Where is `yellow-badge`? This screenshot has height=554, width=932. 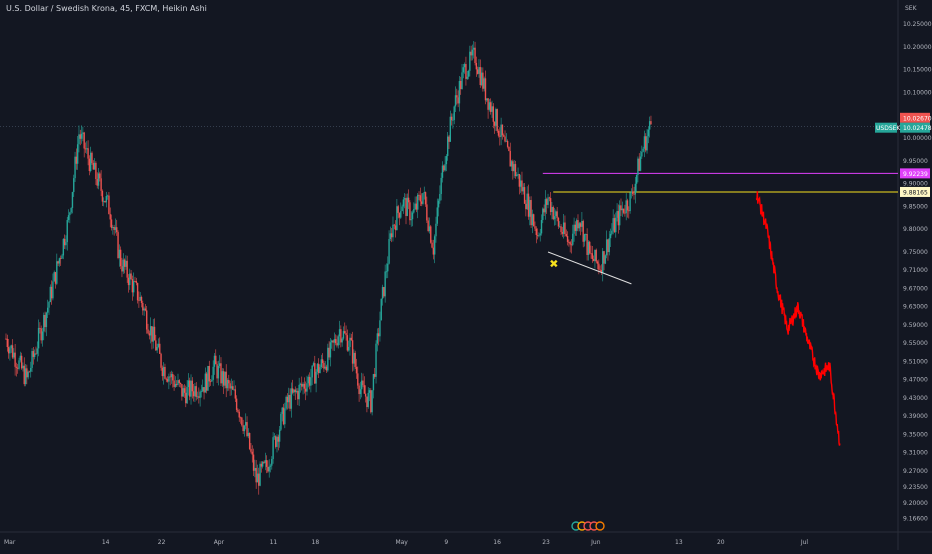 yellow-badge is located at coordinates (915, 191).